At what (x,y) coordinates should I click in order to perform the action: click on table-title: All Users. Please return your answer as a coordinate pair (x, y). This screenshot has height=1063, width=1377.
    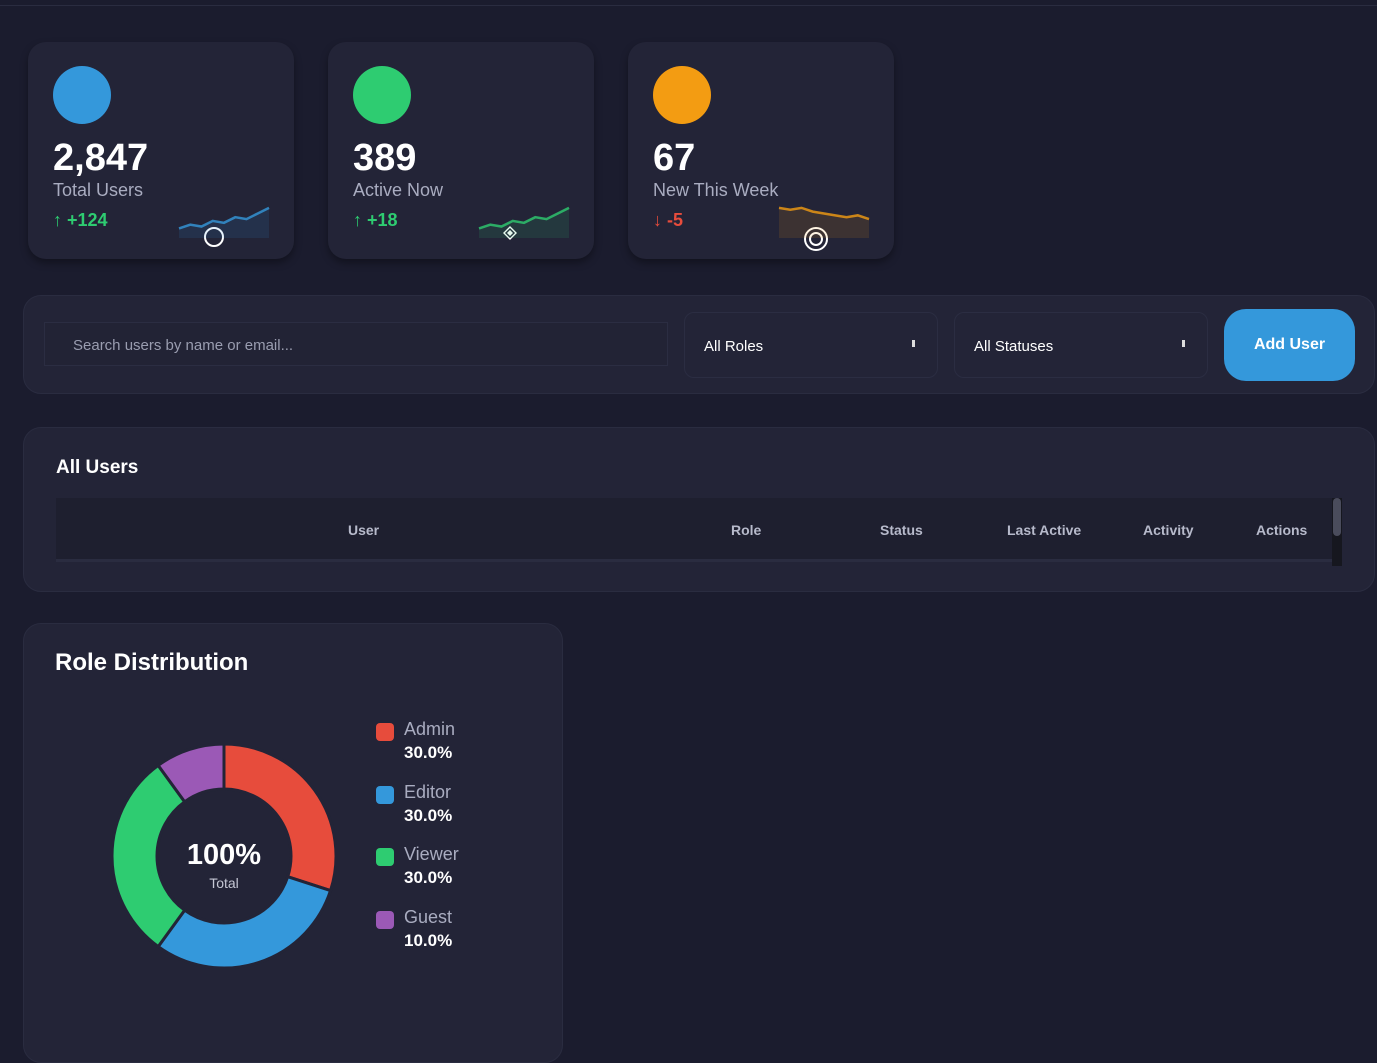
    Looking at the image, I should click on (97, 467).